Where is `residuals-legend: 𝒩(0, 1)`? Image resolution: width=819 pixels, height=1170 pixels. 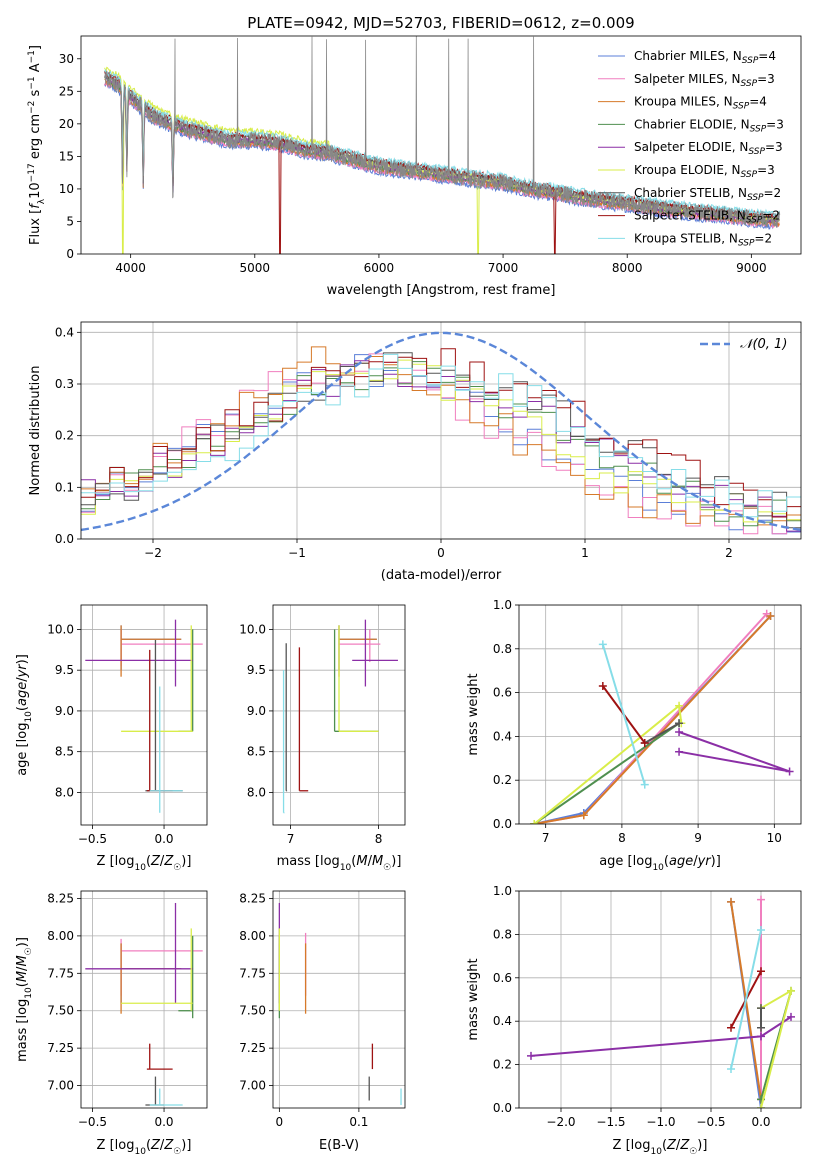
residuals-legend: 𝒩(0, 1) is located at coordinates (743, 344).